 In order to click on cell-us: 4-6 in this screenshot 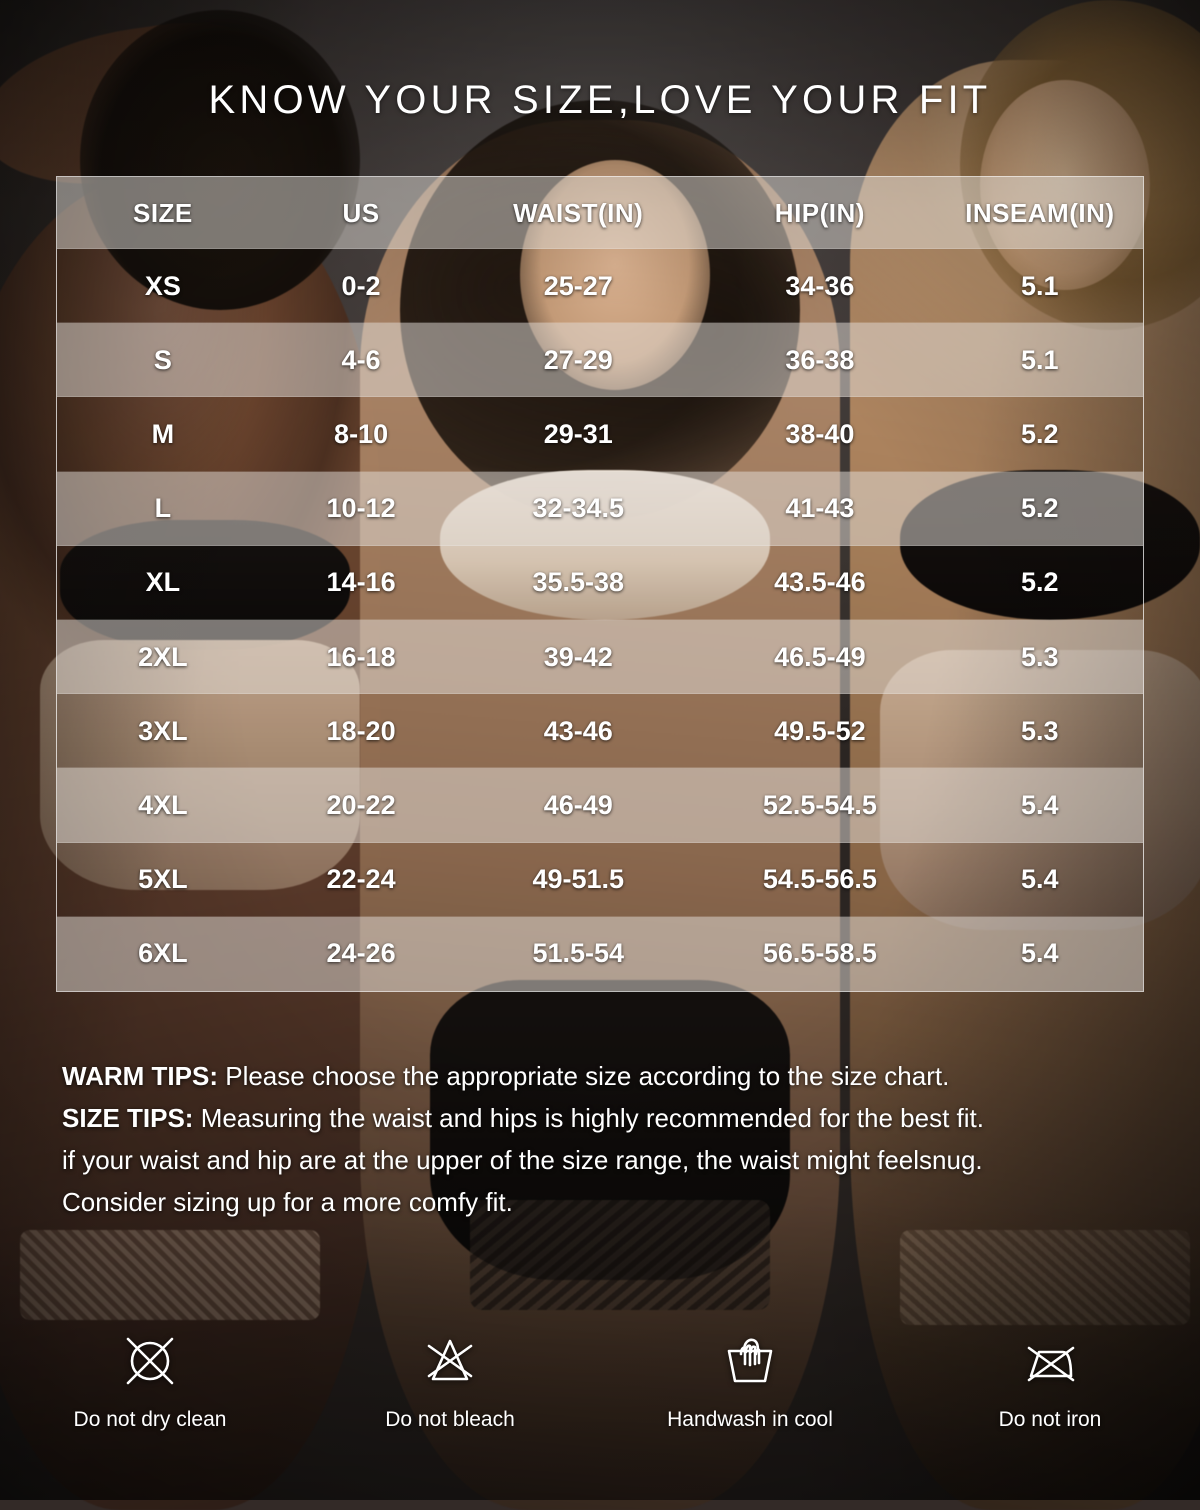, I will do `click(361, 359)`.